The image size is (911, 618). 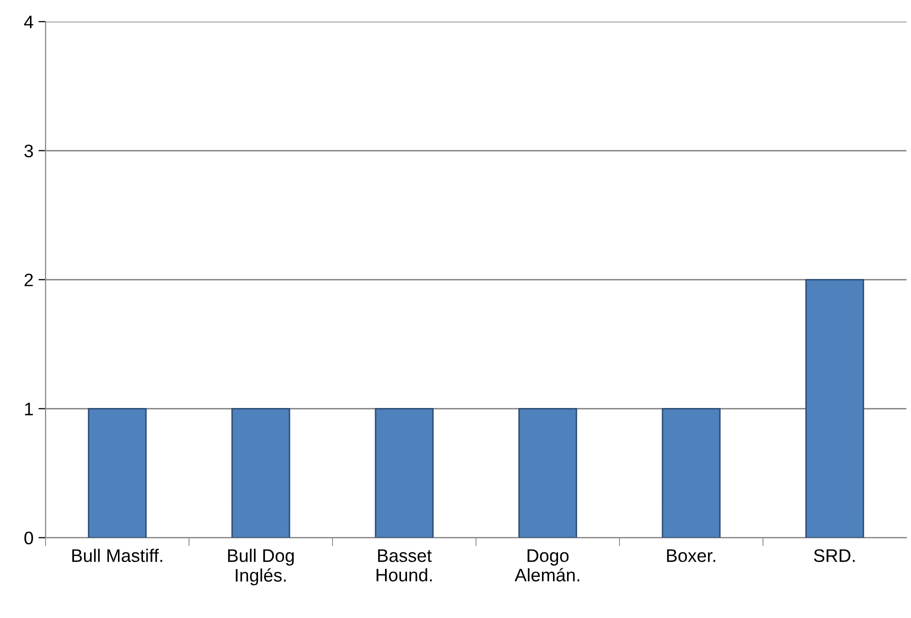 I want to click on y-tick-label: 3, so click(x=28, y=151).